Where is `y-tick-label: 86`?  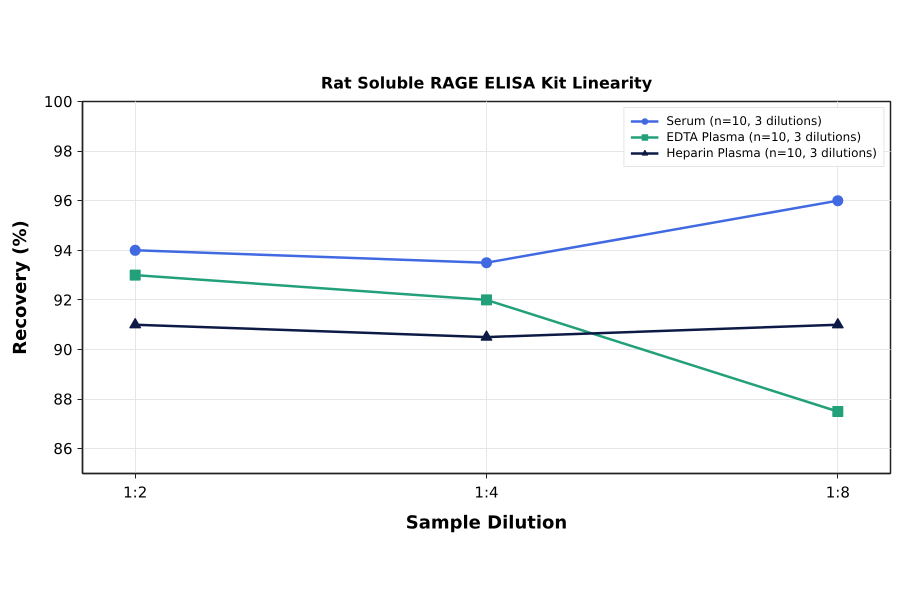 y-tick-label: 86 is located at coordinates (63, 449).